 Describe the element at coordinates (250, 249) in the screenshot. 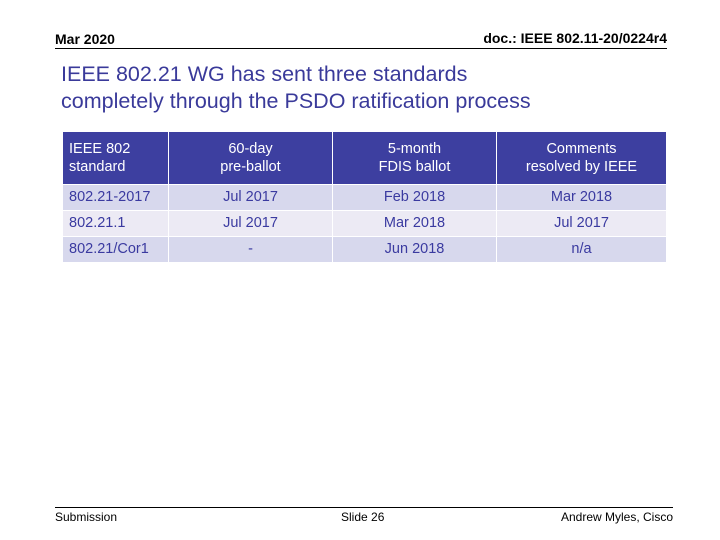

I see `table-cell: -` at that location.